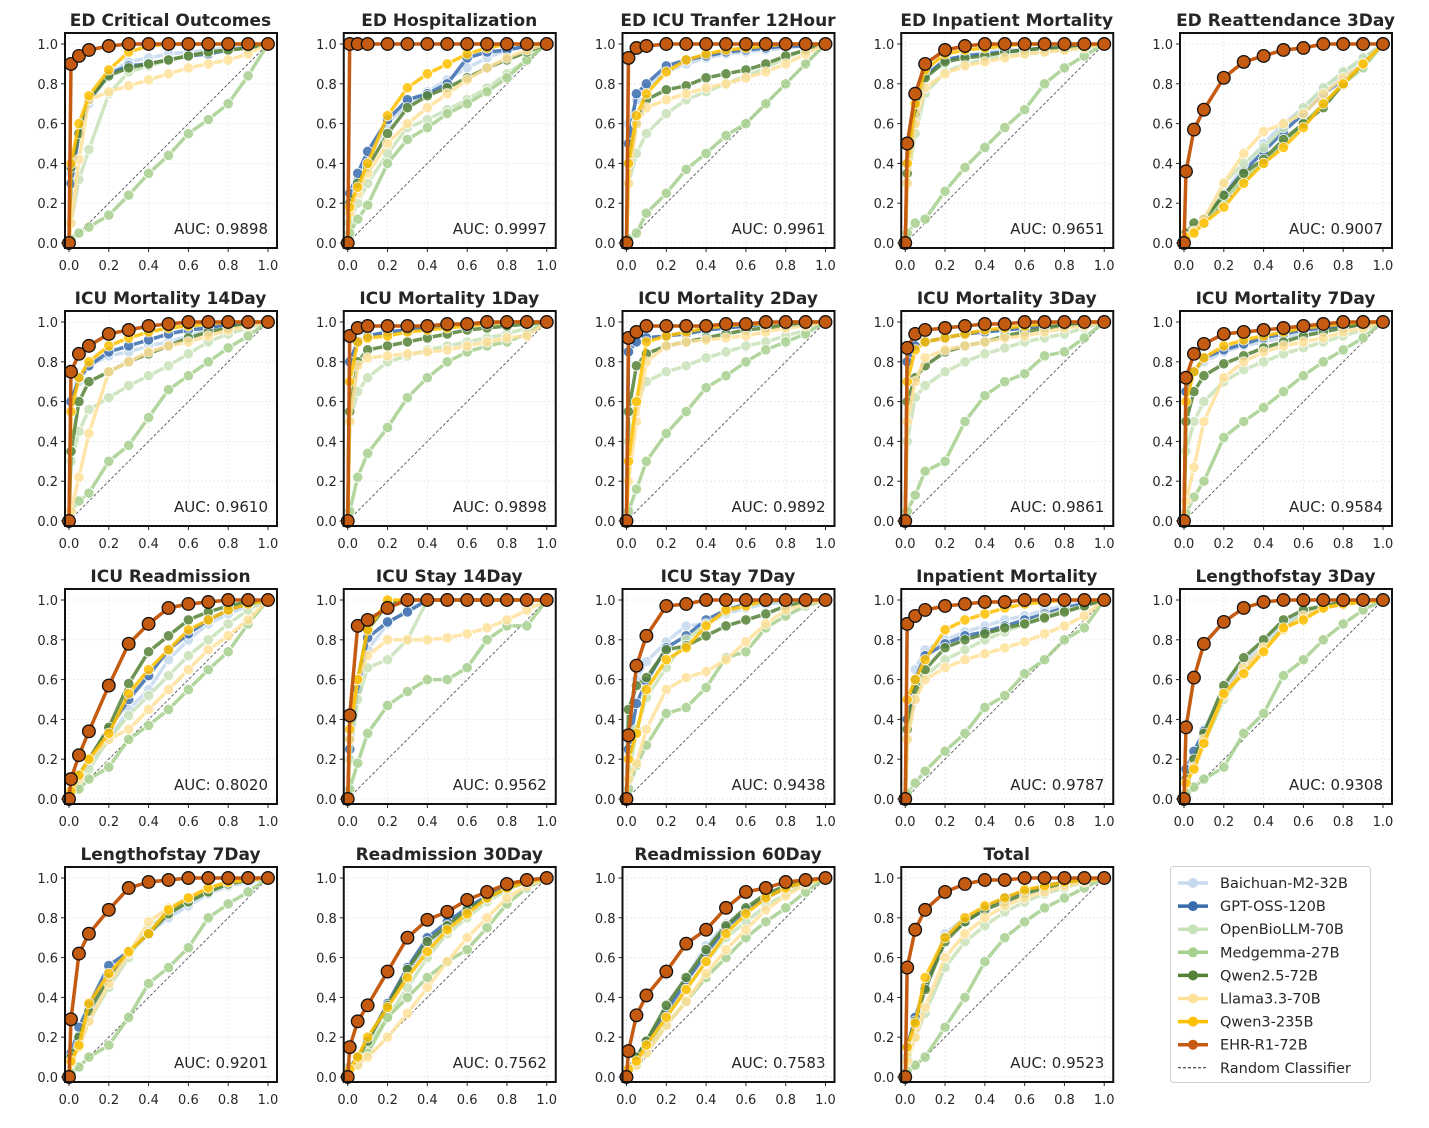 The height and width of the screenshot is (1128, 1429). I want to click on legend-marker, so click(1193, 883).